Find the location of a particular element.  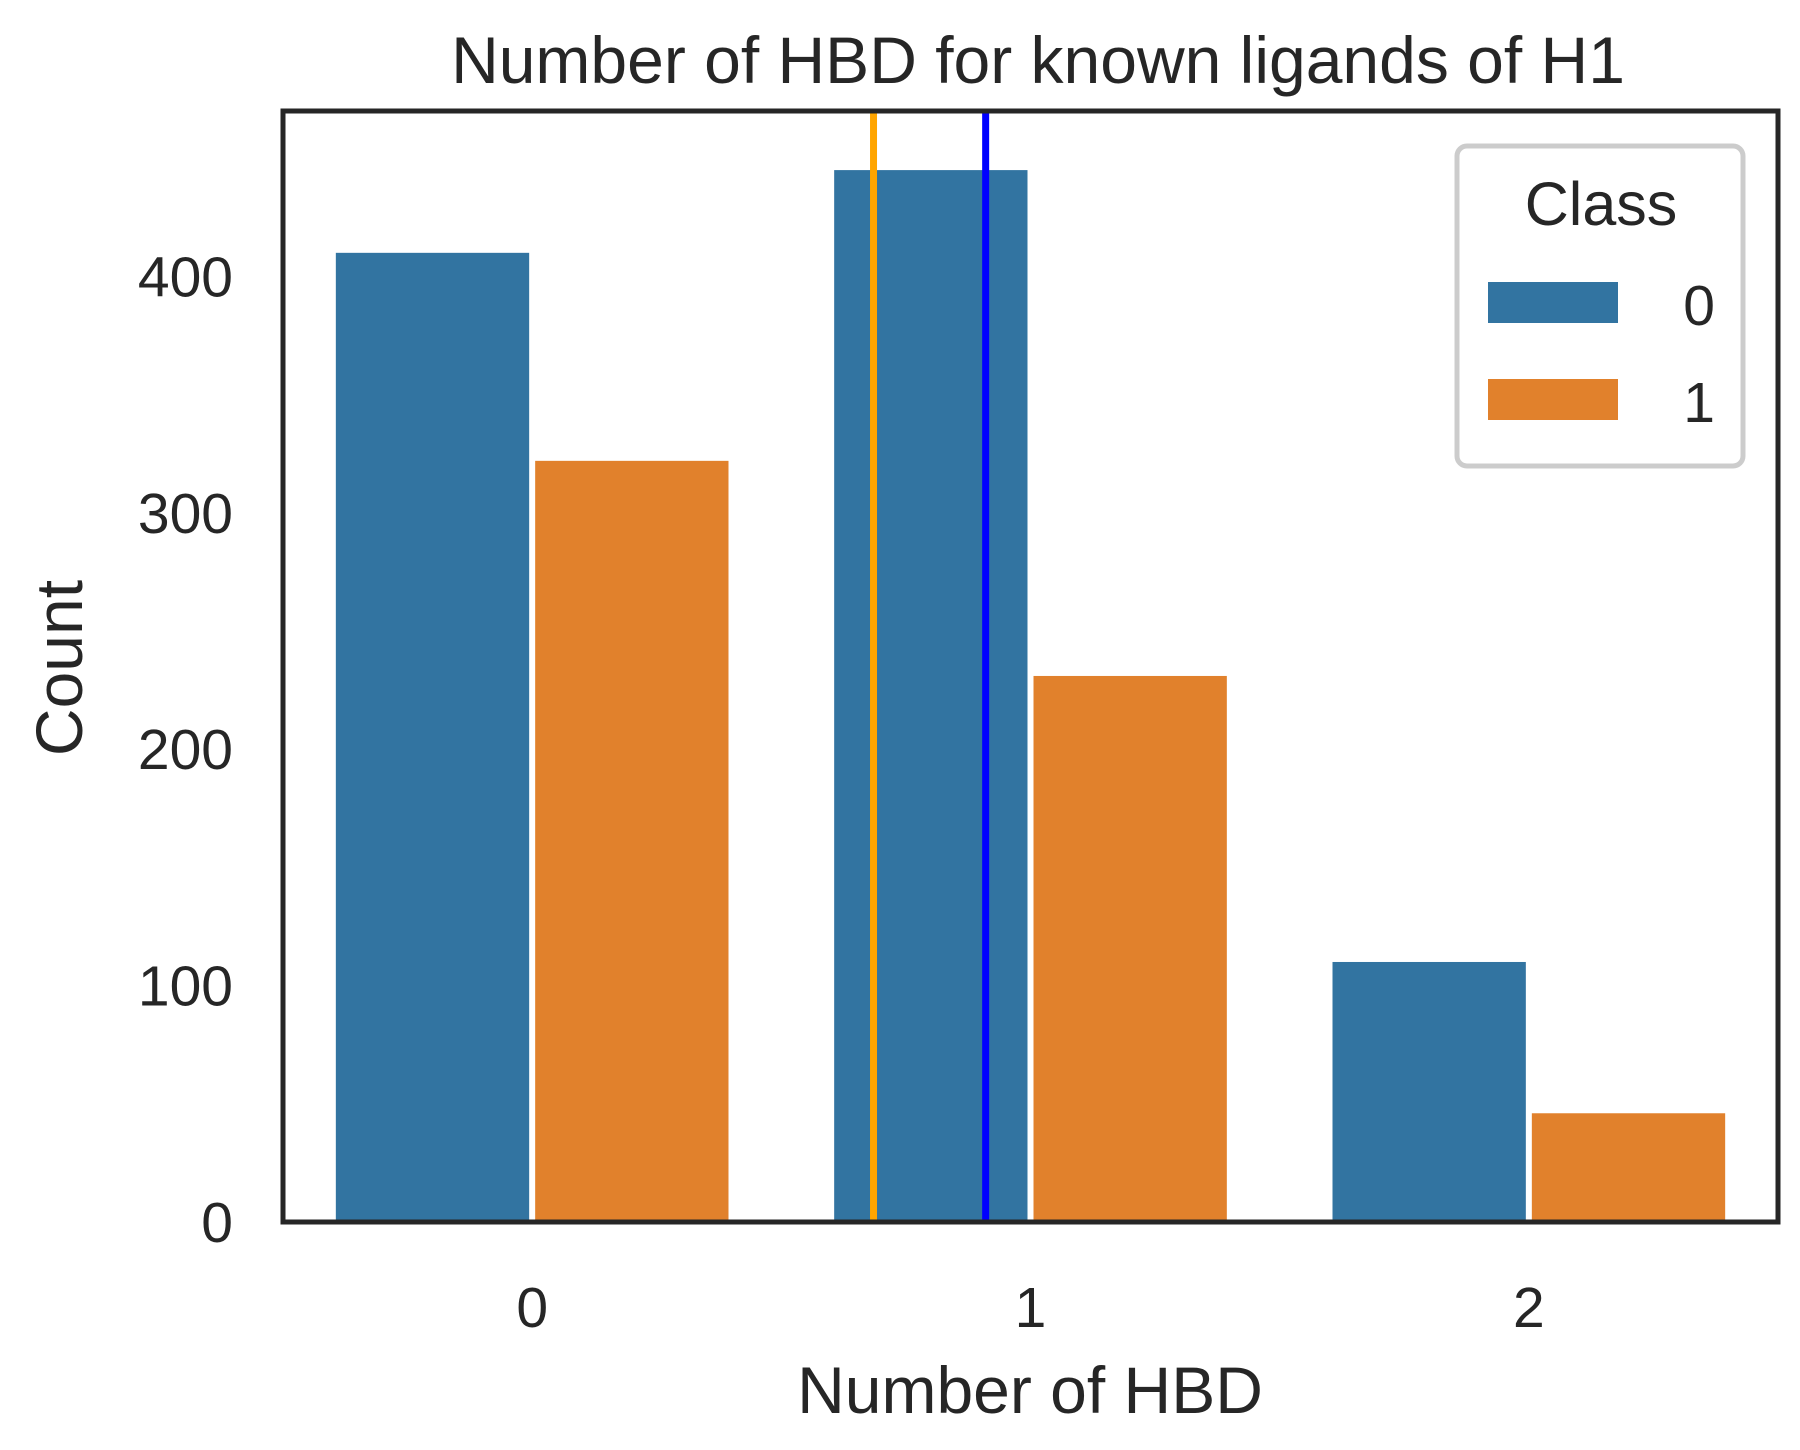

x-tick-label-1: 1 is located at coordinates (1031, 1308).